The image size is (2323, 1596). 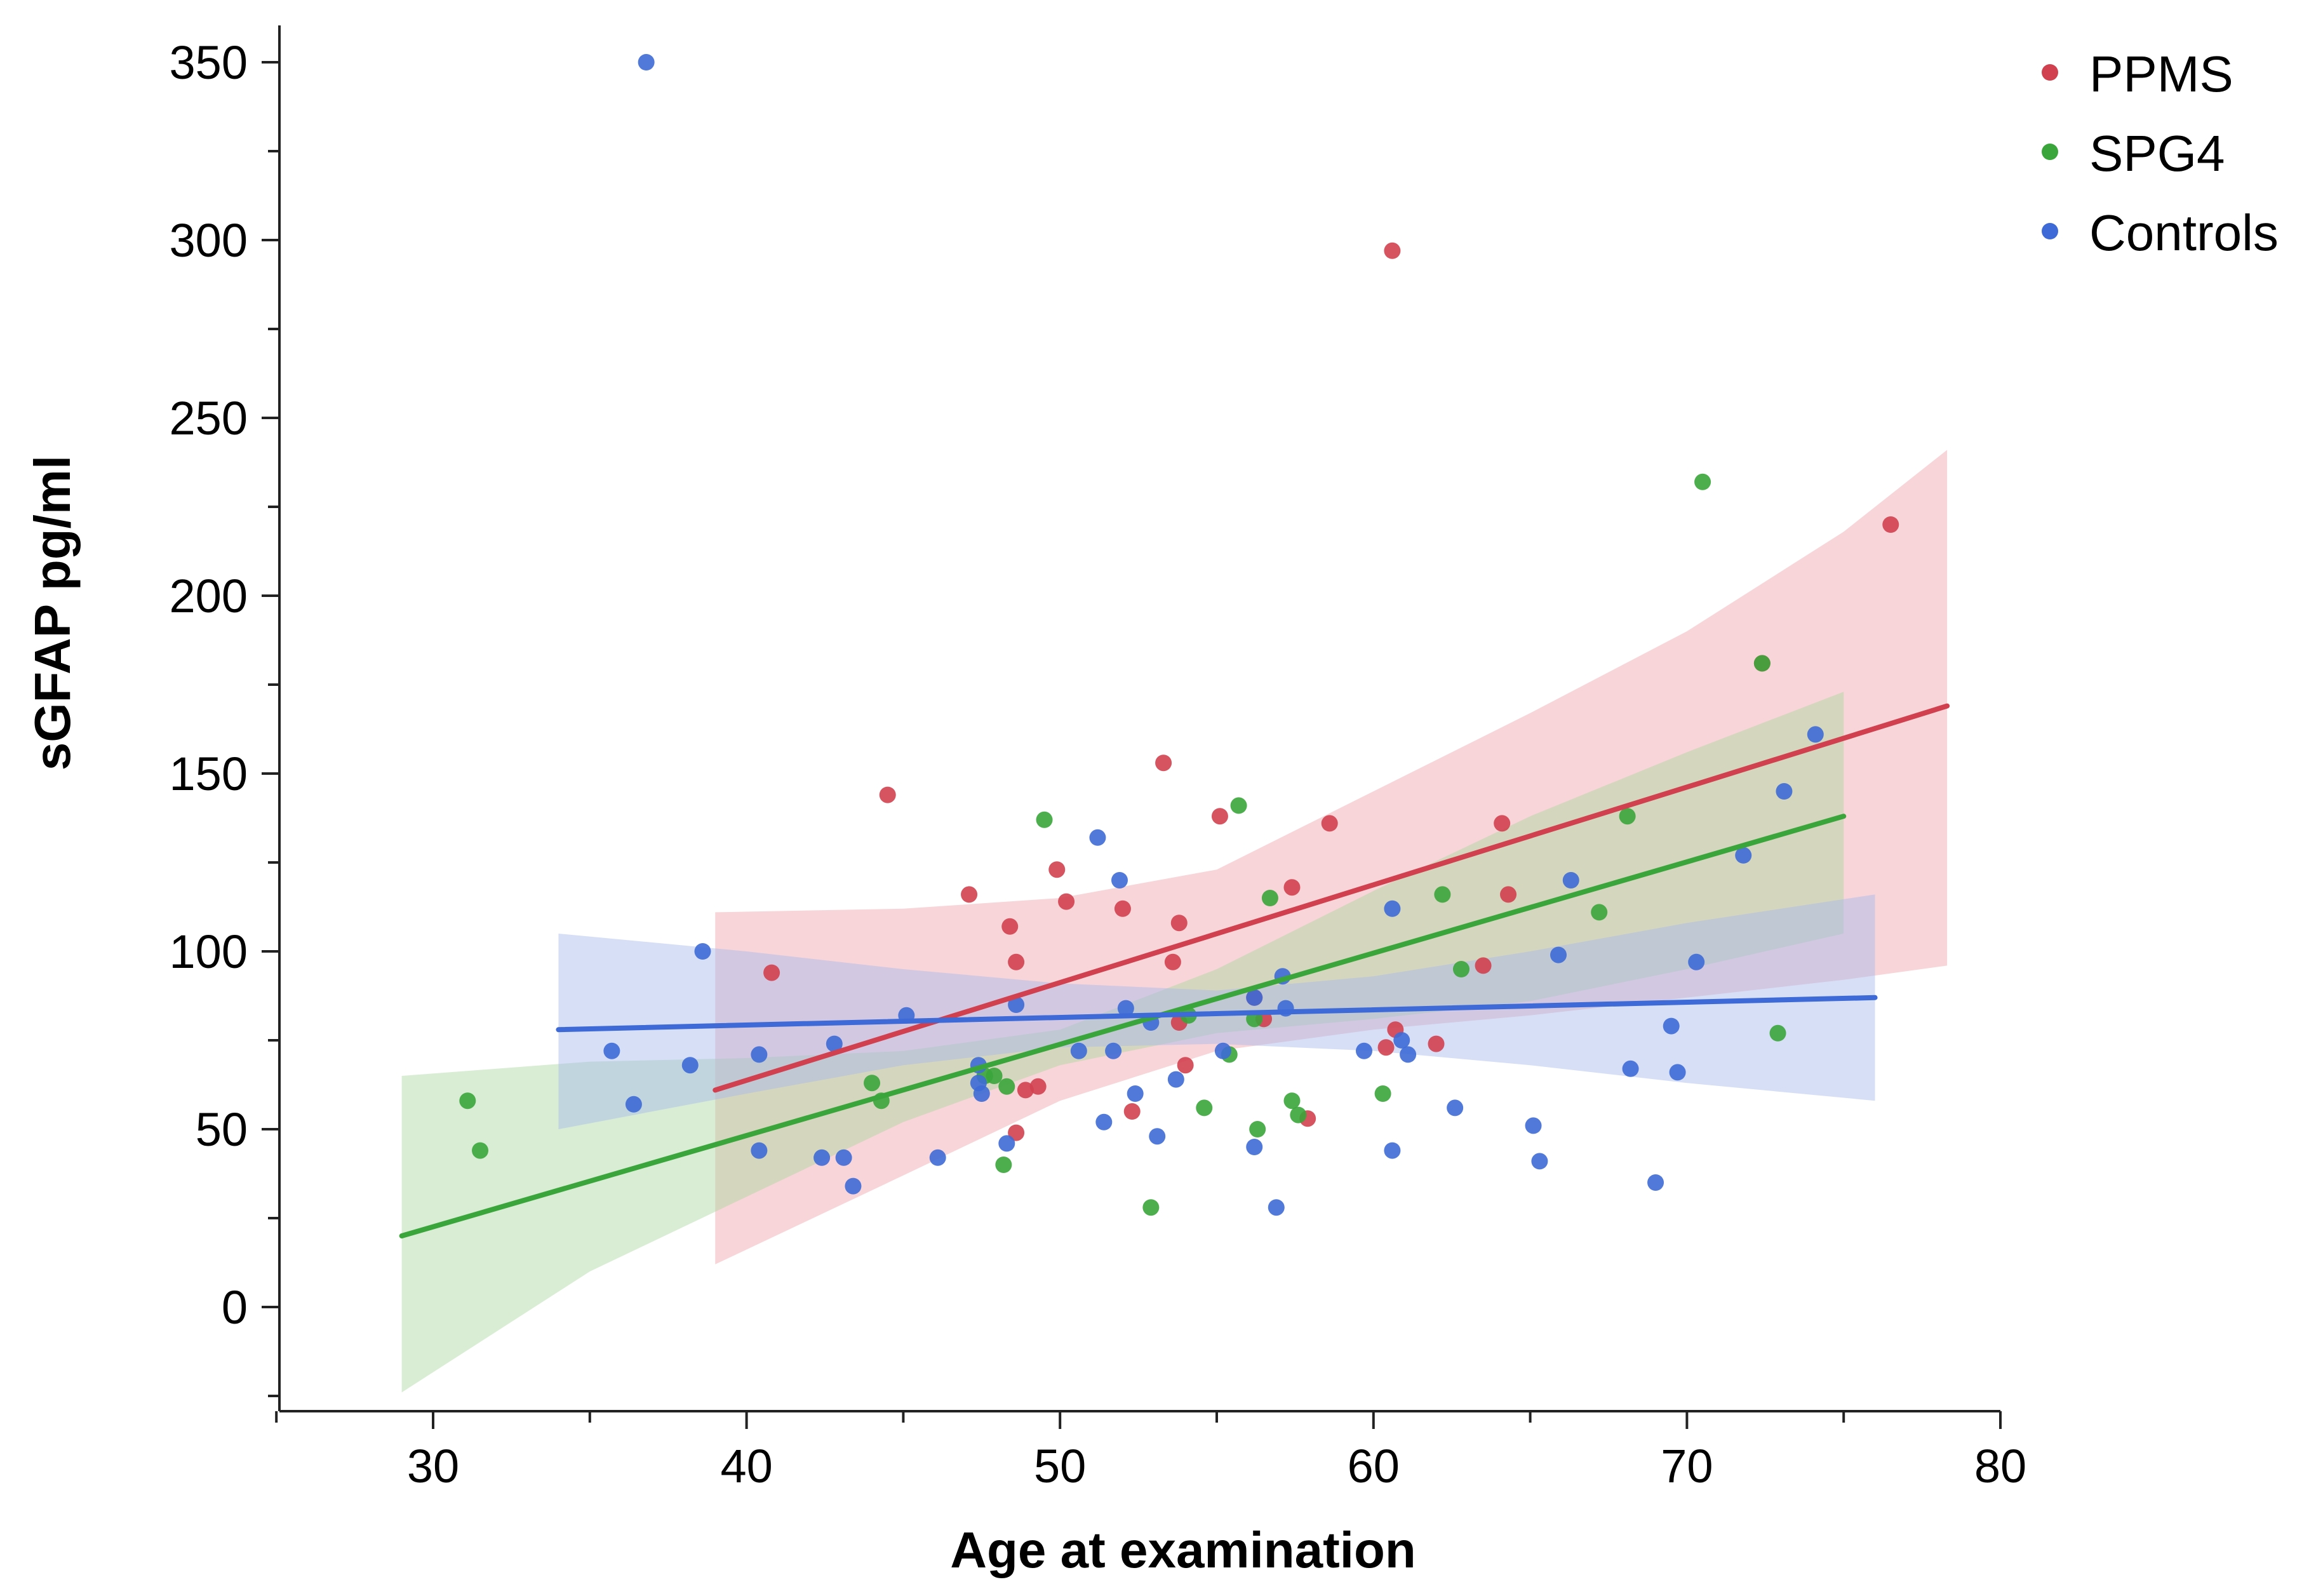 What do you see at coordinates (209, 418) in the screenshot?
I see `y-tick-label: 250` at bounding box center [209, 418].